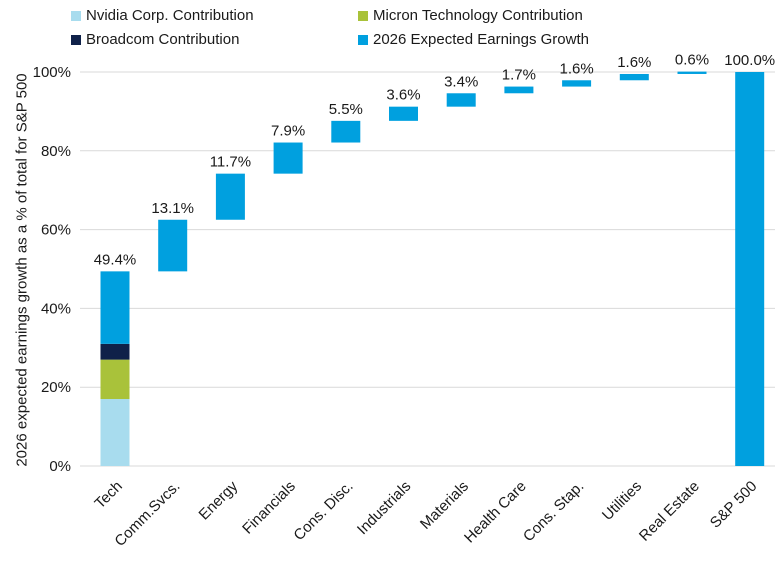 This screenshot has width=780, height=566. What do you see at coordinates (56, 308) in the screenshot?
I see `y-tick-label: 40%` at bounding box center [56, 308].